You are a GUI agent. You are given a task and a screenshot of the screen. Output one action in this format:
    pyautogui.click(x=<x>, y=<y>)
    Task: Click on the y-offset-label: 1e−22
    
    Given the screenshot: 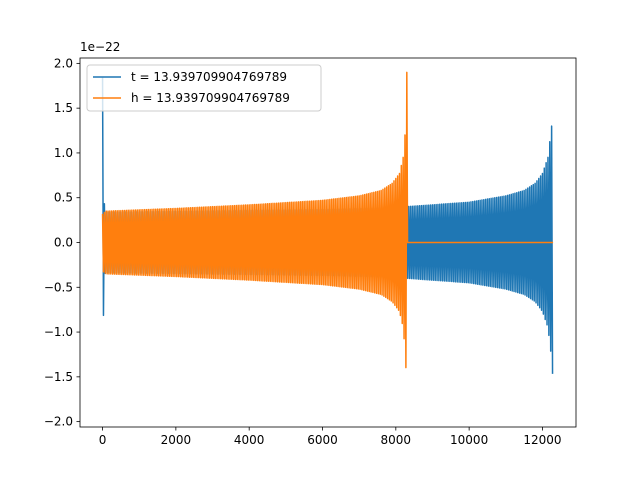 What is the action you would take?
    pyautogui.click(x=100, y=47)
    